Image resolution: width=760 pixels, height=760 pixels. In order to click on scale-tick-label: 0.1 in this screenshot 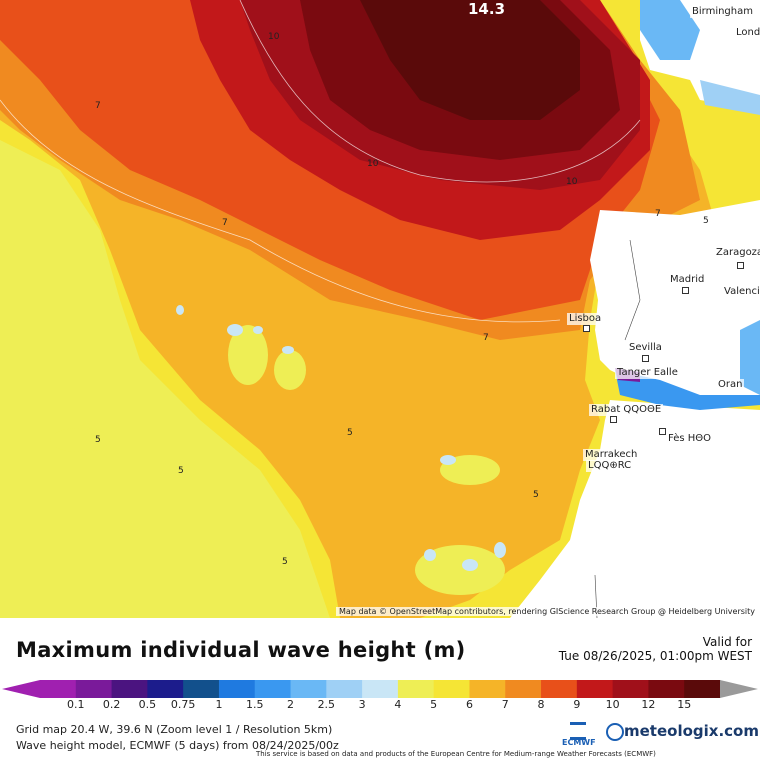, I will do `click(76, 704)`.